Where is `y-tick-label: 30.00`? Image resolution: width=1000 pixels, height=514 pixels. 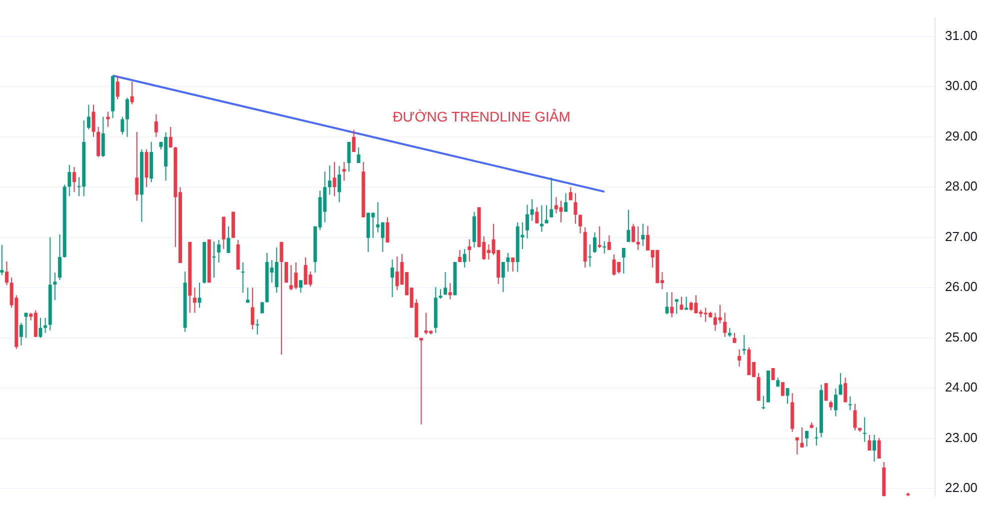
y-tick-label: 30.00 is located at coordinates (961, 86).